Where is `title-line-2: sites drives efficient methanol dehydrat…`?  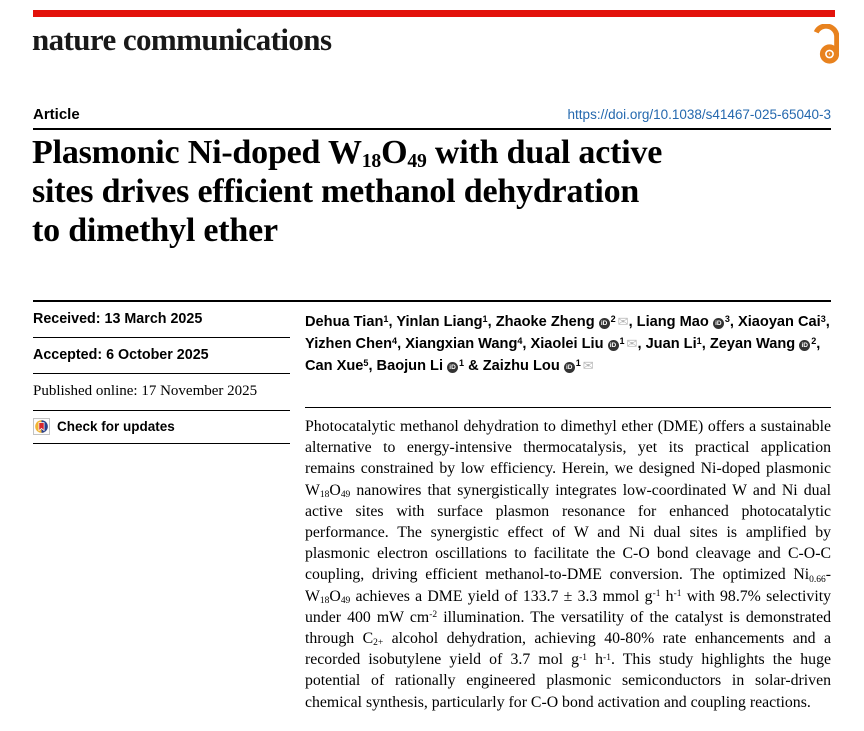
title-line-2: sites drives efficient methanol dehydrat… is located at coordinates (336, 191).